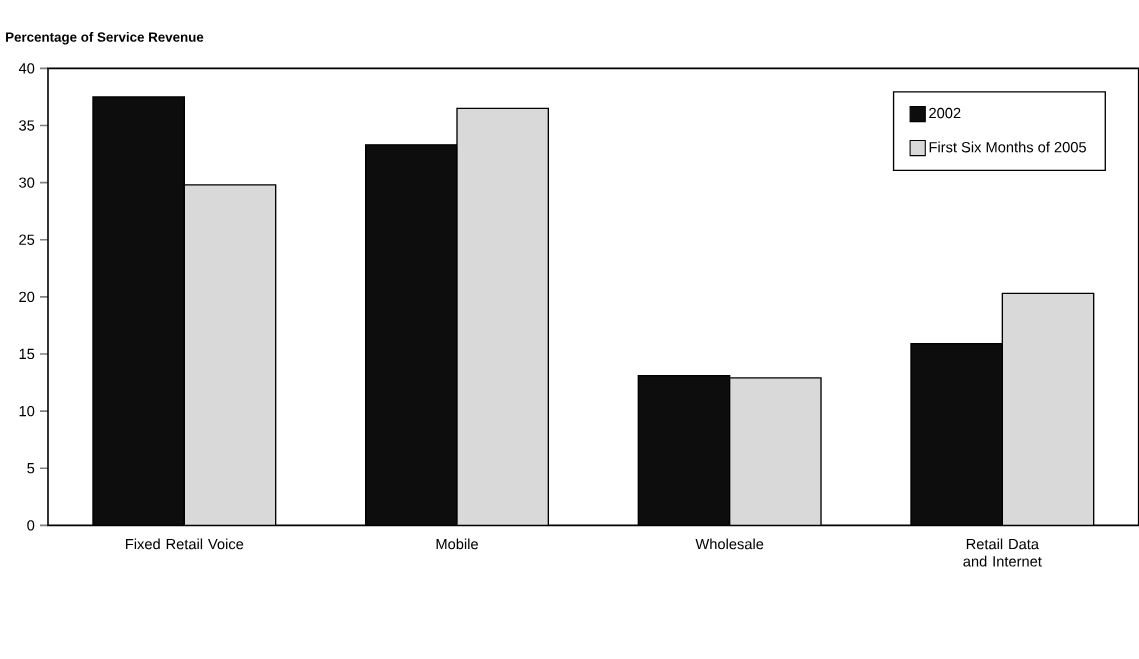 The image size is (1139, 659). What do you see at coordinates (27, 125) in the screenshot?
I see `y-tick-label: 35` at bounding box center [27, 125].